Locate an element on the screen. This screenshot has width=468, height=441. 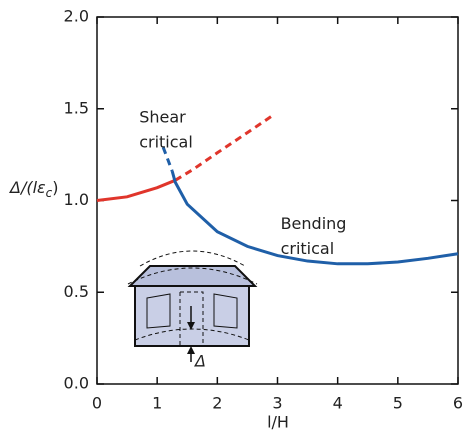
y-label-sub: c is located at coordinates (49, 193).